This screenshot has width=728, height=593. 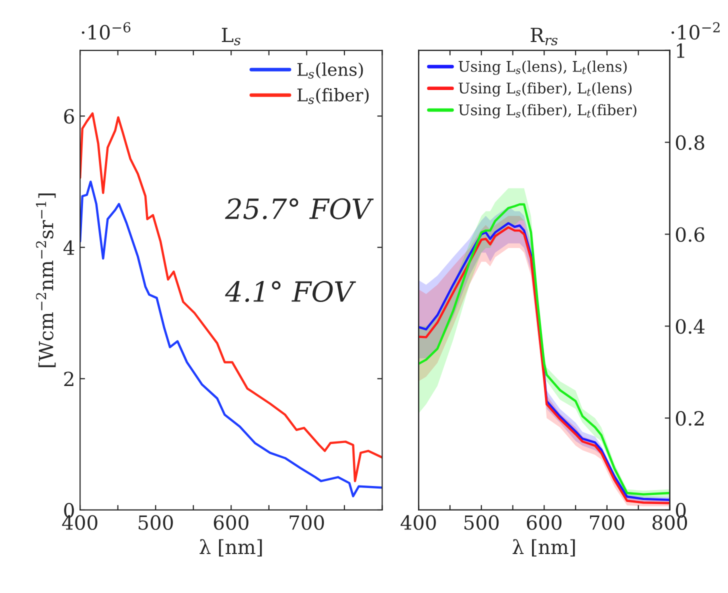 What do you see at coordinates (330, 70) in the screenshot?
I see `legend-label: L$_{s}$(lens)` at bounding box center [330, 70].